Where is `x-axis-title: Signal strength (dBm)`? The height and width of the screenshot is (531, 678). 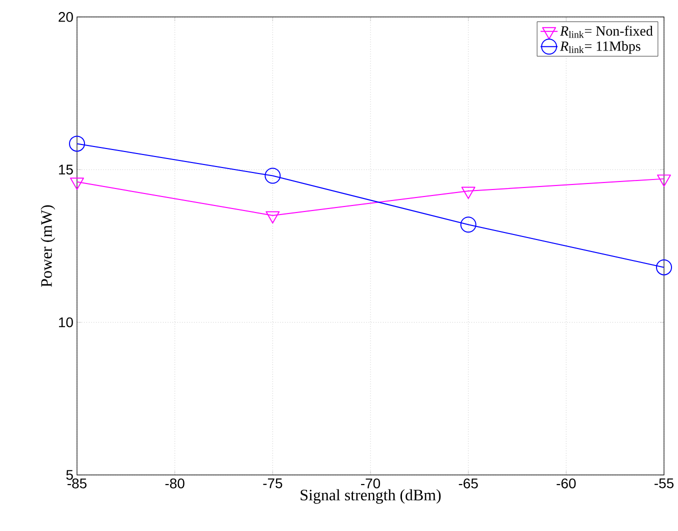
x-axis-title: Signal strength (dBm) is located at coordinates (370, 496).